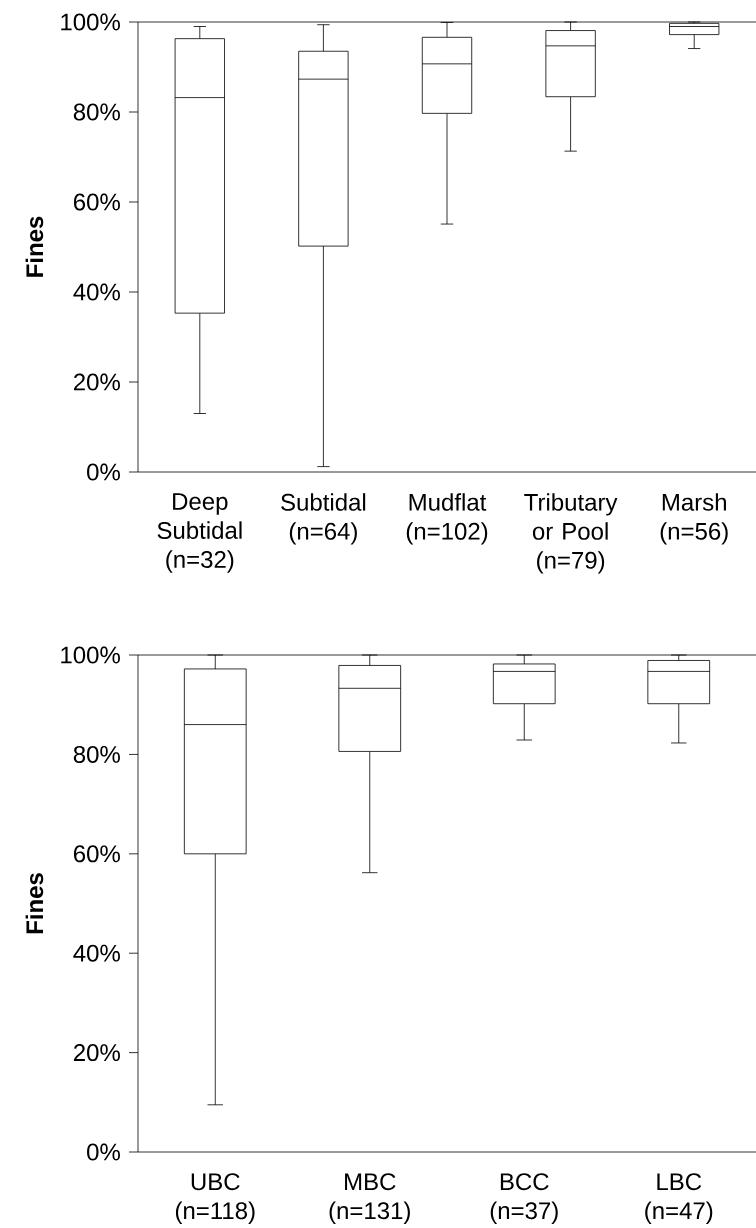 This screenshot has width=756, height=1228. What do you see at coordinates (694, 519) in the screenshot?
I see `x-tick-label: Marsh (n=56)` at bounding box center [694, 519].